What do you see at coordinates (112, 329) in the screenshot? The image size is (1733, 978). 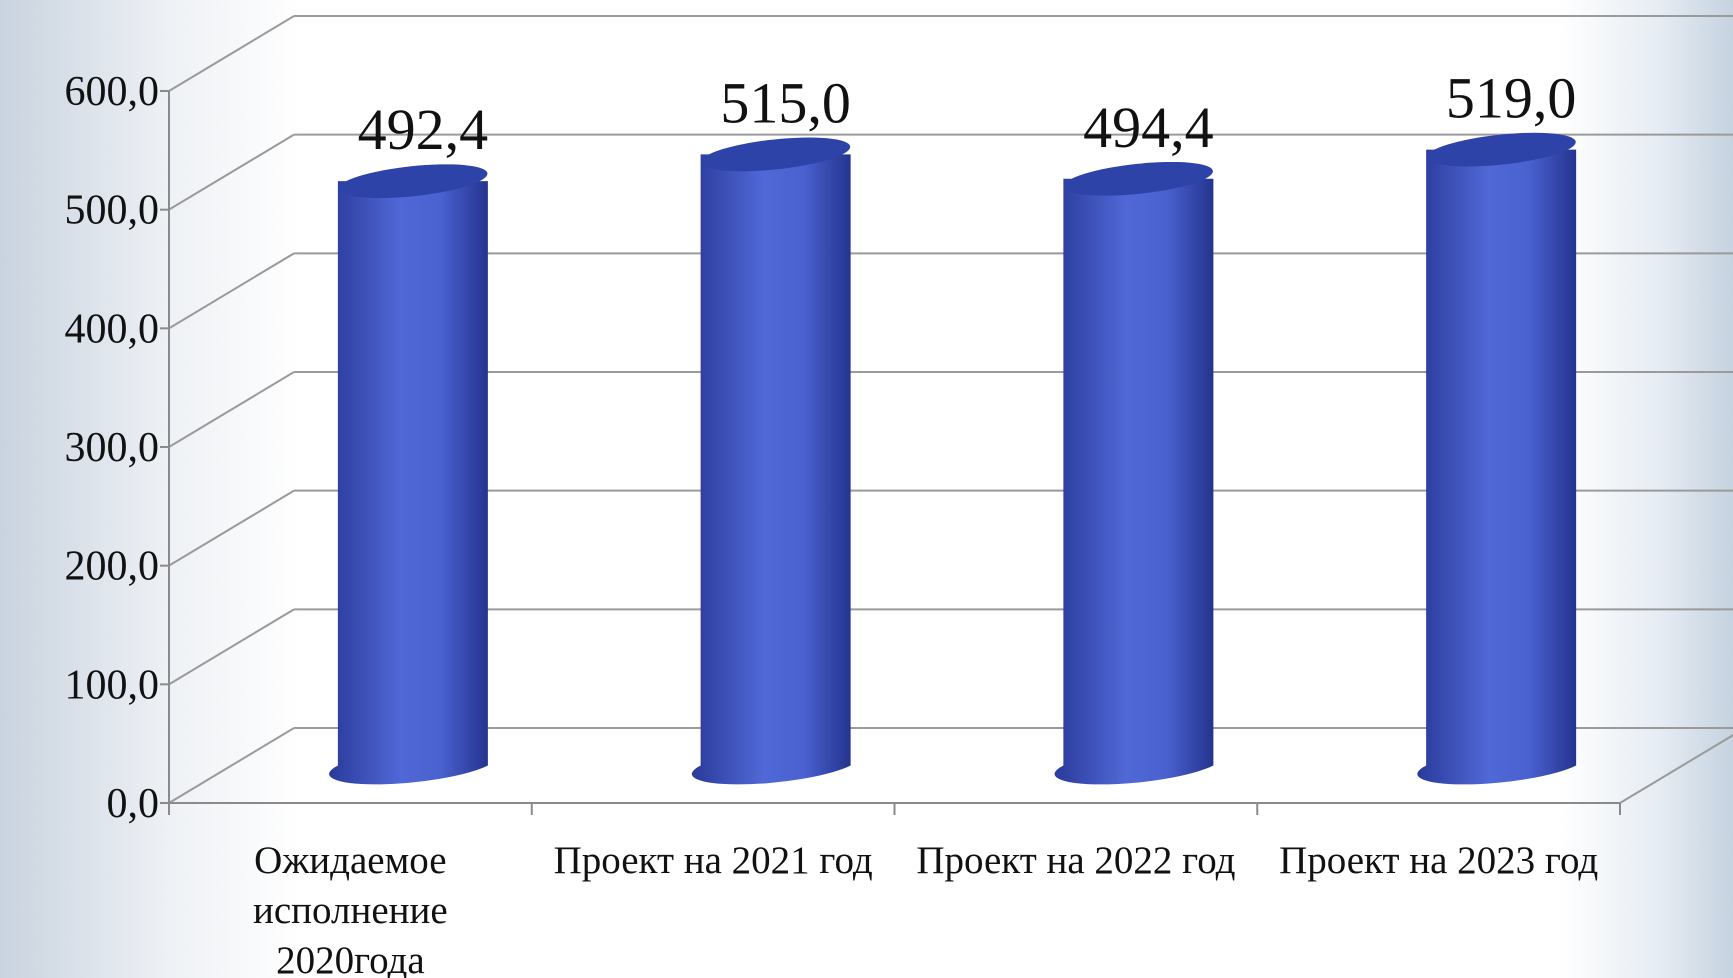 I see `y-tick-label: 400,0` at bounding box center [112, 329].